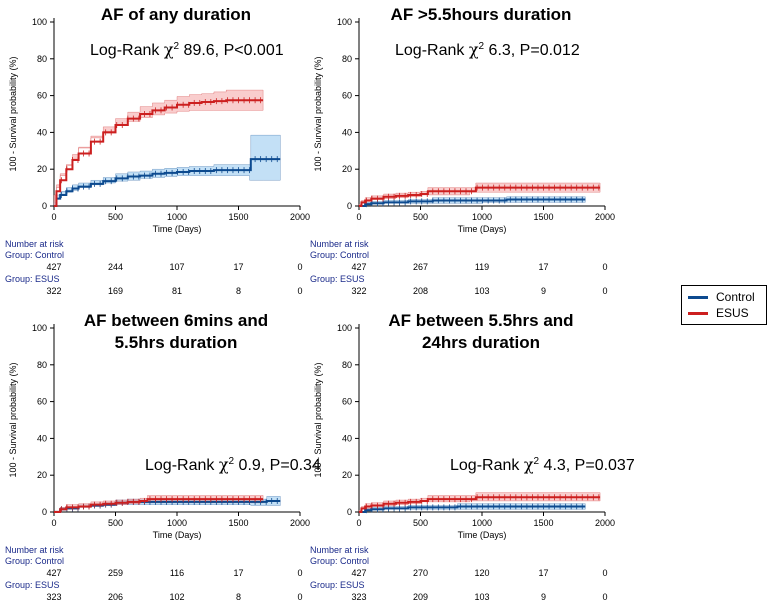 This screenshot has width=777, height=612. What do you see at coordinates (231, 50) in the screenshot?
I see `log-rank-statistic: 89.6, P<0.001` at bounding box center [231, 50].